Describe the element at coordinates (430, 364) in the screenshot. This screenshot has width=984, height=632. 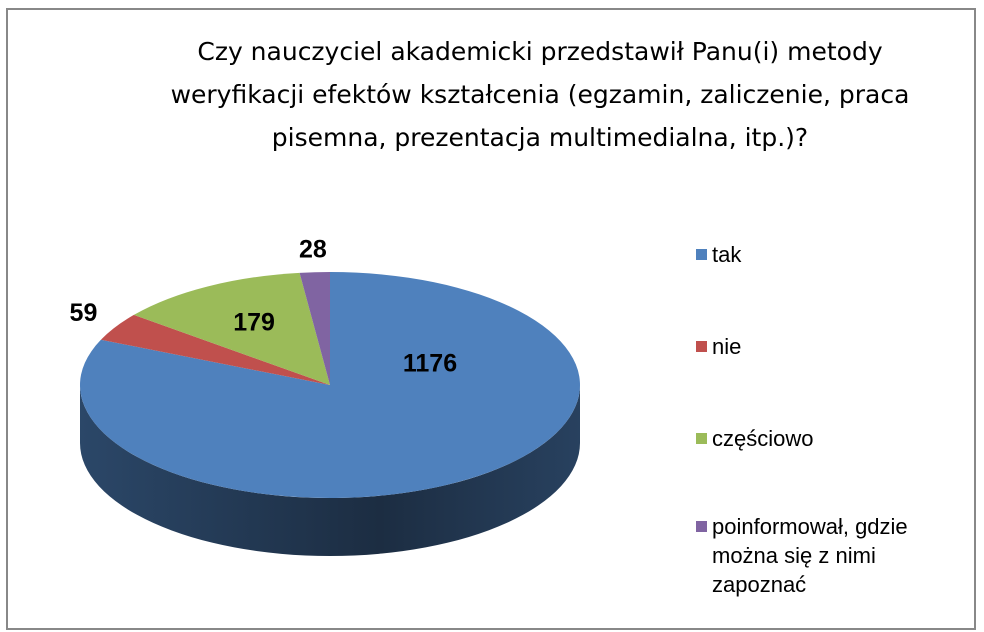
I see `data-label: 1176` at that location.